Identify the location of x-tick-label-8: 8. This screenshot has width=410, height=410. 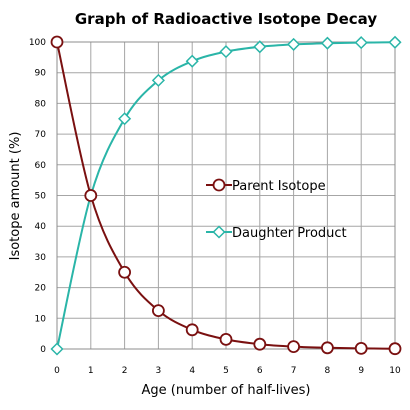
(328, 371).